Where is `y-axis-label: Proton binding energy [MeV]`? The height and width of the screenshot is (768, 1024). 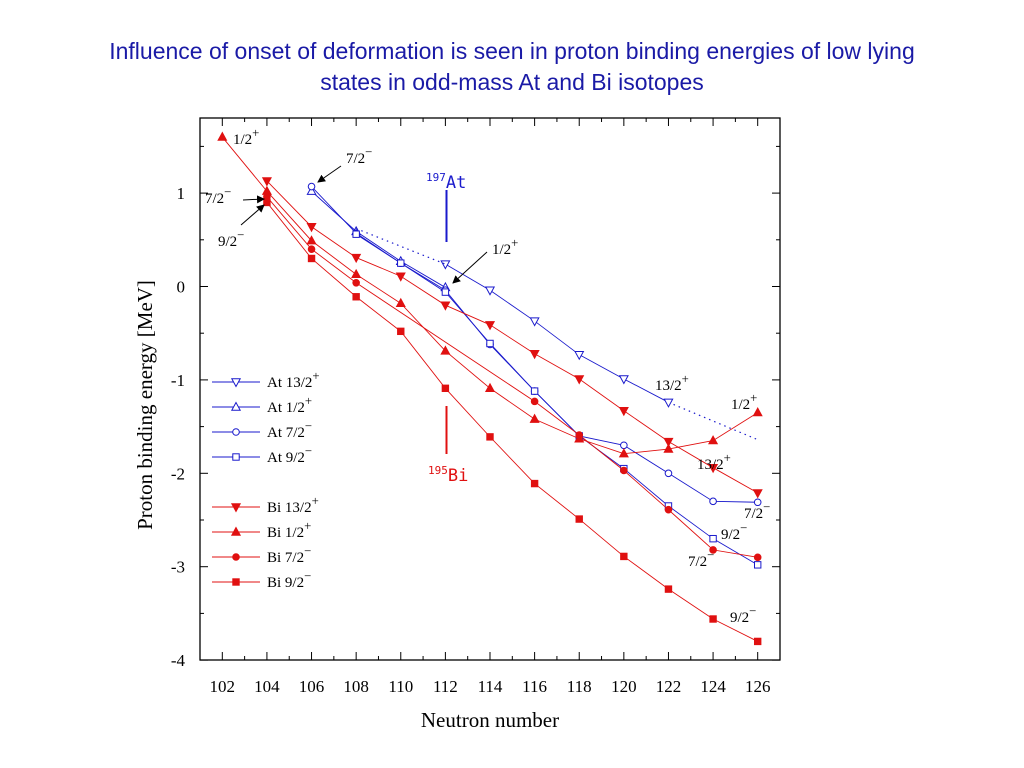
y-axis-label: Proton binding energy [MeV] is located at coordinates (145, 405).